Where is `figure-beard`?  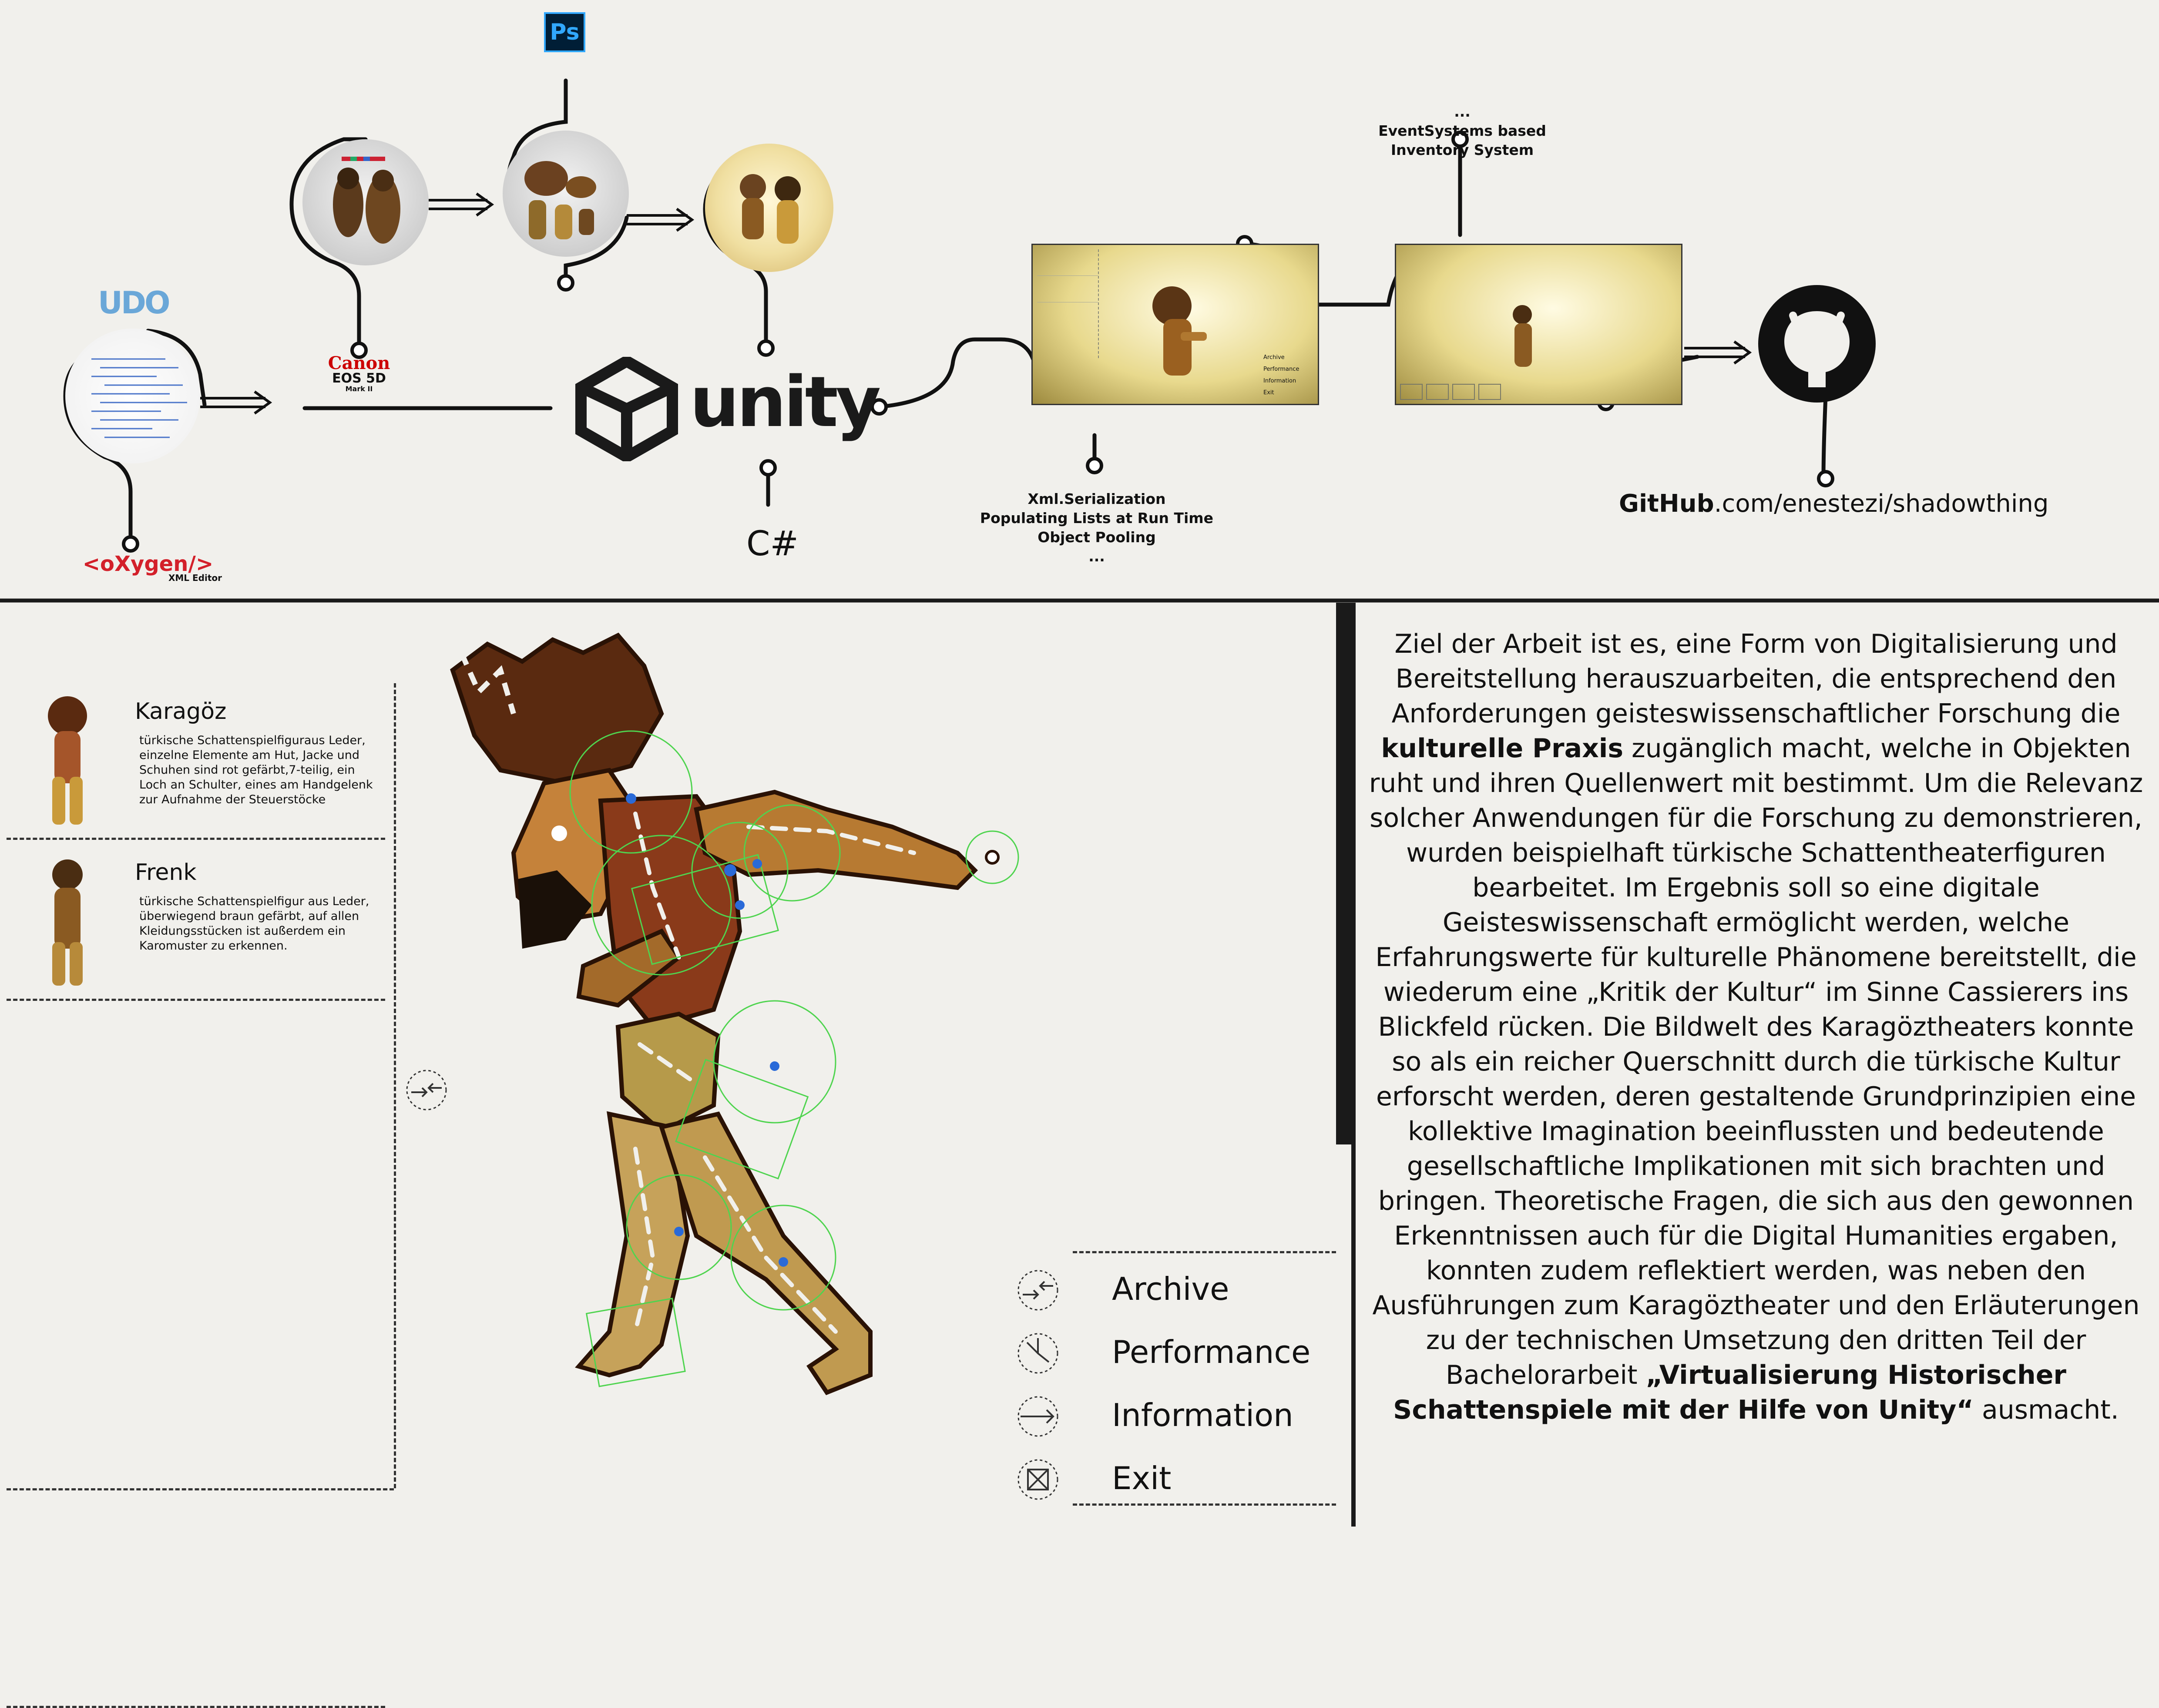 figure-beard is located at coordinates (555, 910).